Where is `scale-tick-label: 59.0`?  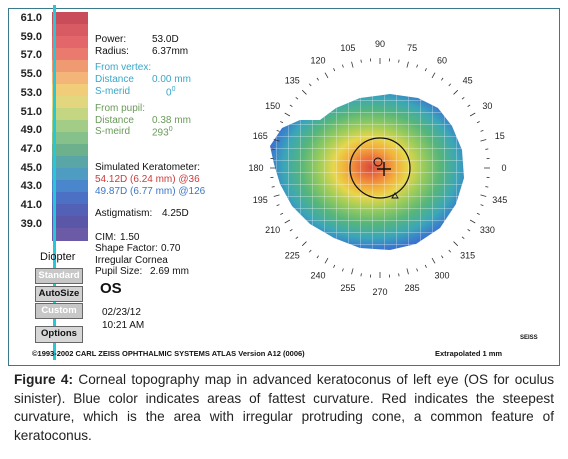
scale-tick-label: 59.0 is located at coordinates (31, 36).